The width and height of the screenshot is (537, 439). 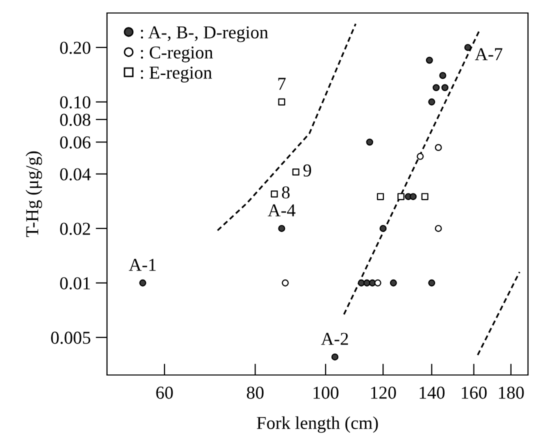 I want to click on x-axis-title: Fork length (cm), so click(x=317, y=424).